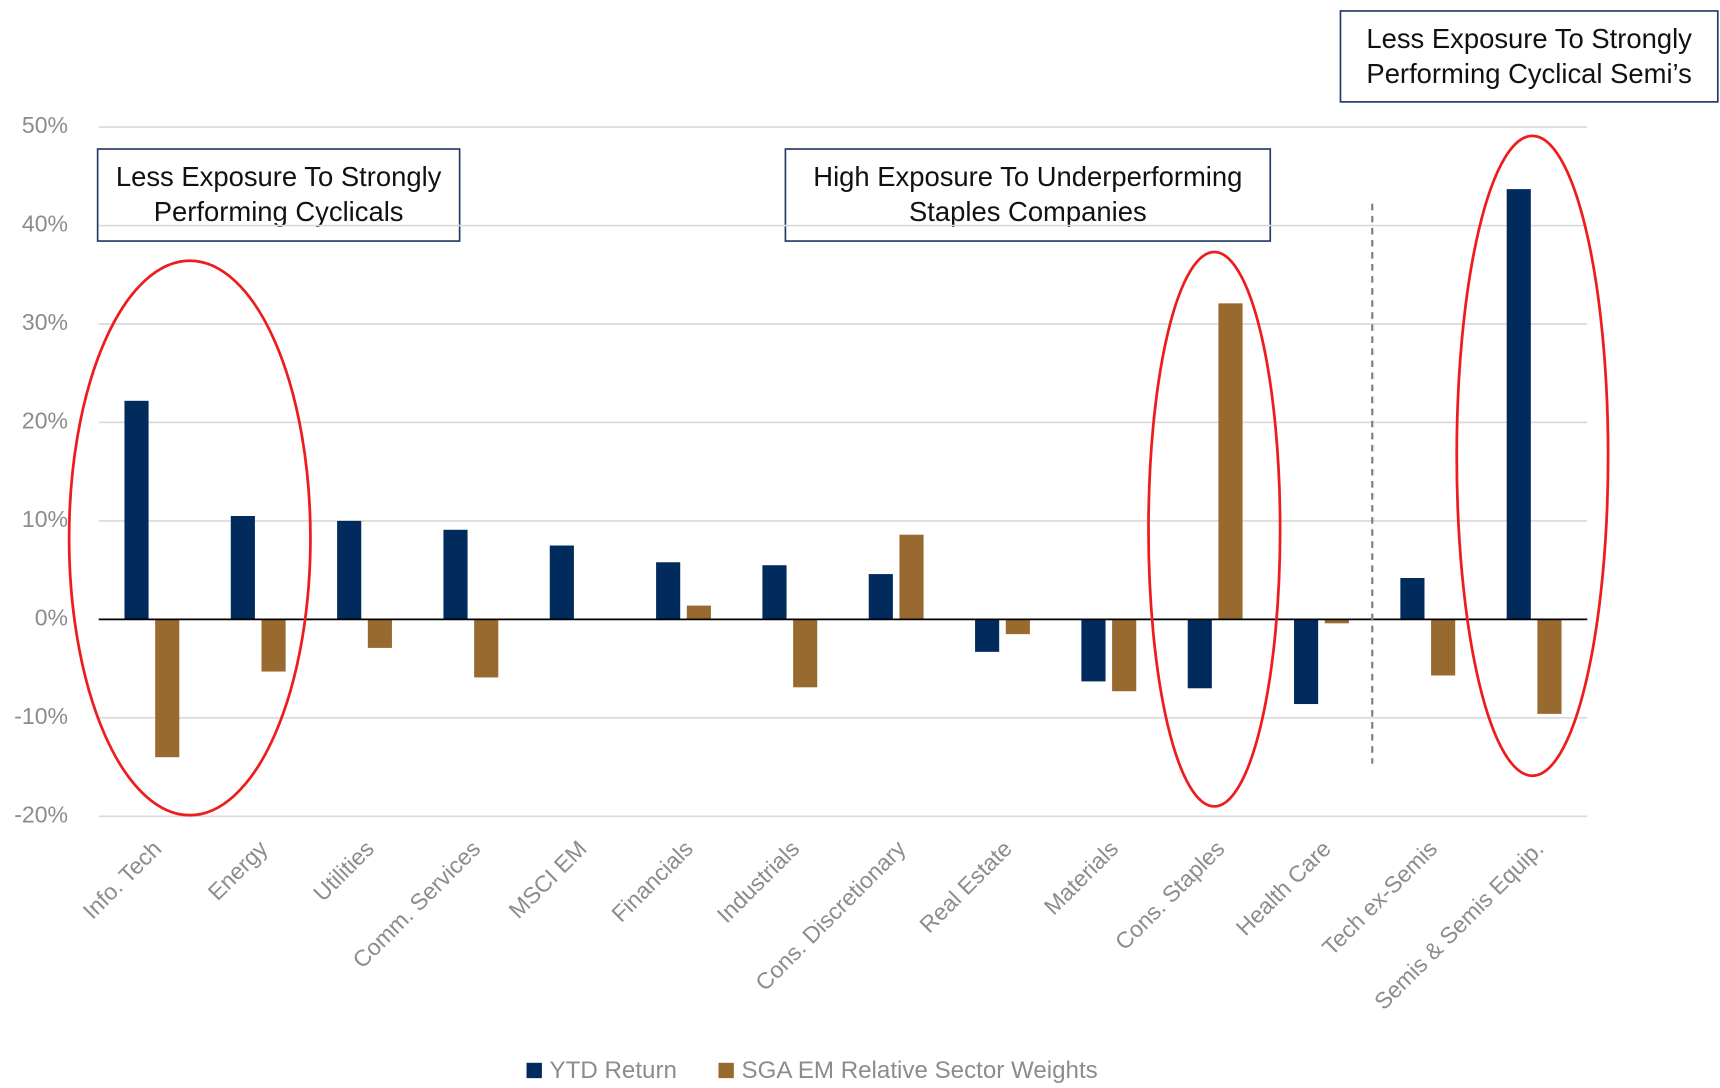  What do you see at coordinates (965, 886) in the screenshot?
I see `x-tick-label: Real Estate` at bounding box center [965, 886].